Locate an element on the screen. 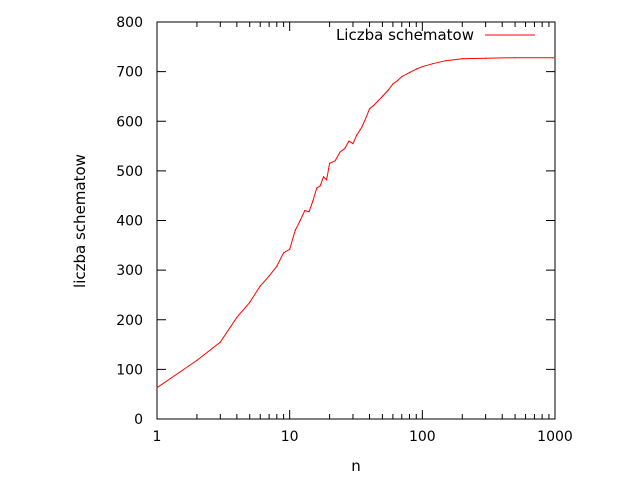 Image resolution: width=640 pixels, height=480 pixels. y-tick-label: 700 is located at coordinates (129, 73).